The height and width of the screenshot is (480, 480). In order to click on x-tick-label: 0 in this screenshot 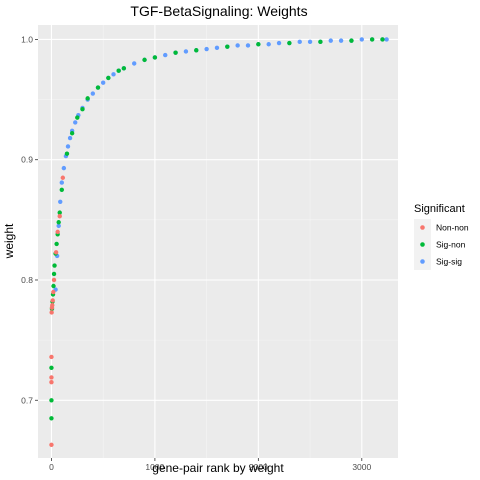, I will do `click(51, 467)`.